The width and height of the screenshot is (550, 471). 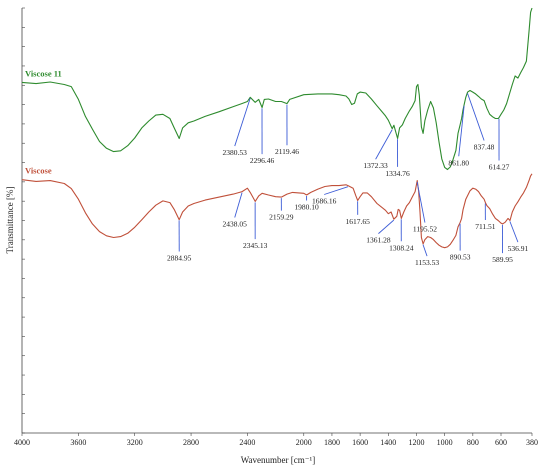 What do you see at coordinates (378, 240) in the screenshot?
I see `annotation-label: 1361.28` at bounding box center [378, 240].